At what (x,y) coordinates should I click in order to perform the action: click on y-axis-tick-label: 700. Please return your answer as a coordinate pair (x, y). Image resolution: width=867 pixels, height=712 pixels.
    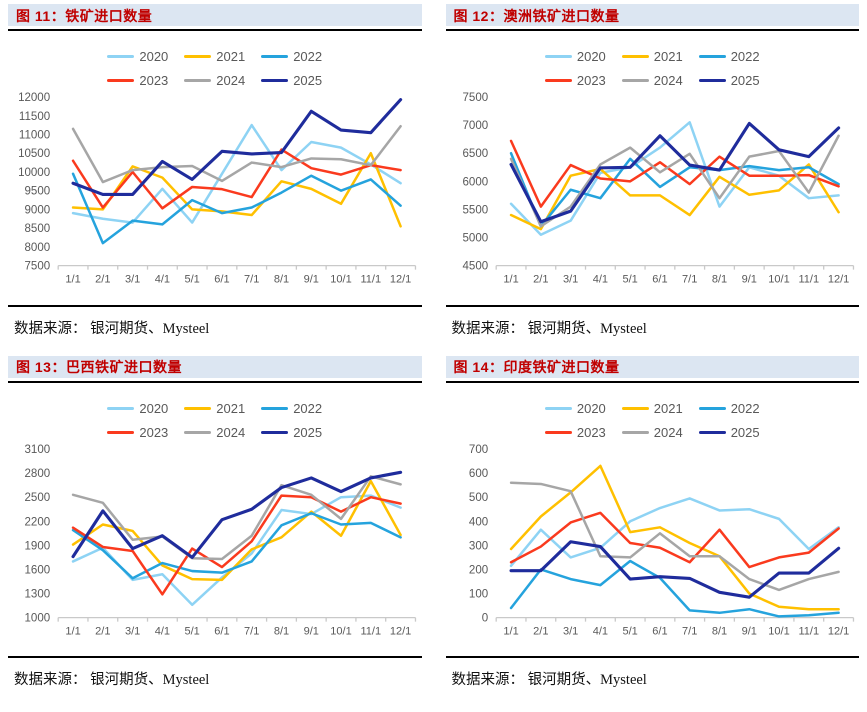
    Looking at the image, I should click on (477, 450).